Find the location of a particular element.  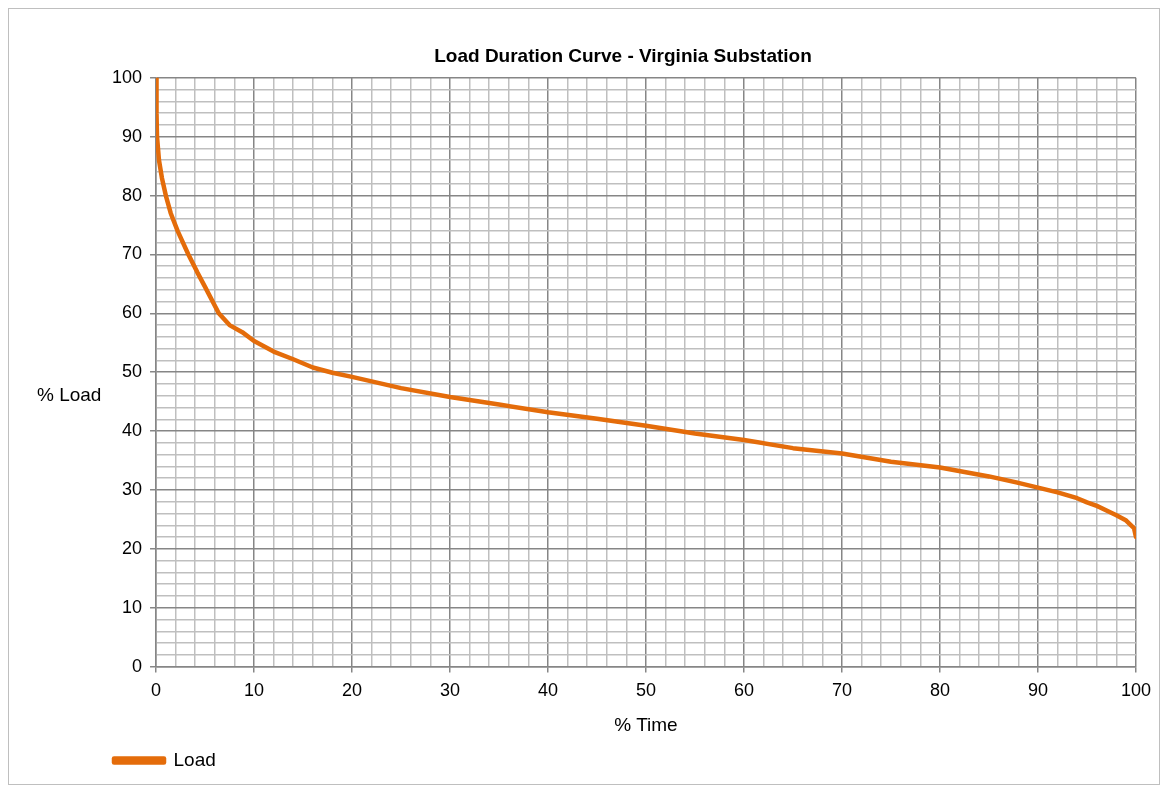

x-axis-title: % Time is located at coordinates (646, 724).